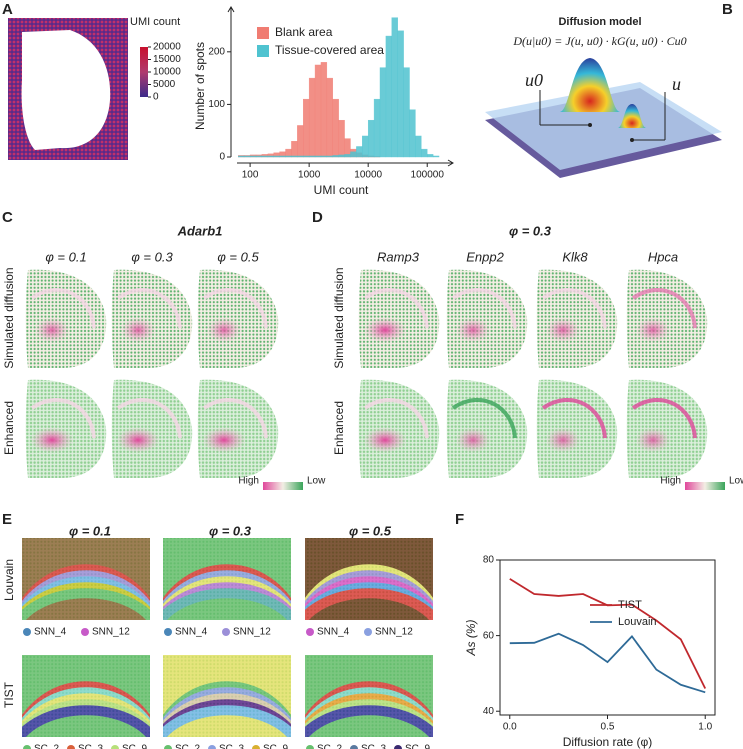 The width and height of the screenshot is (743, 749). I want to click on u-label: u, so click(676, 84).